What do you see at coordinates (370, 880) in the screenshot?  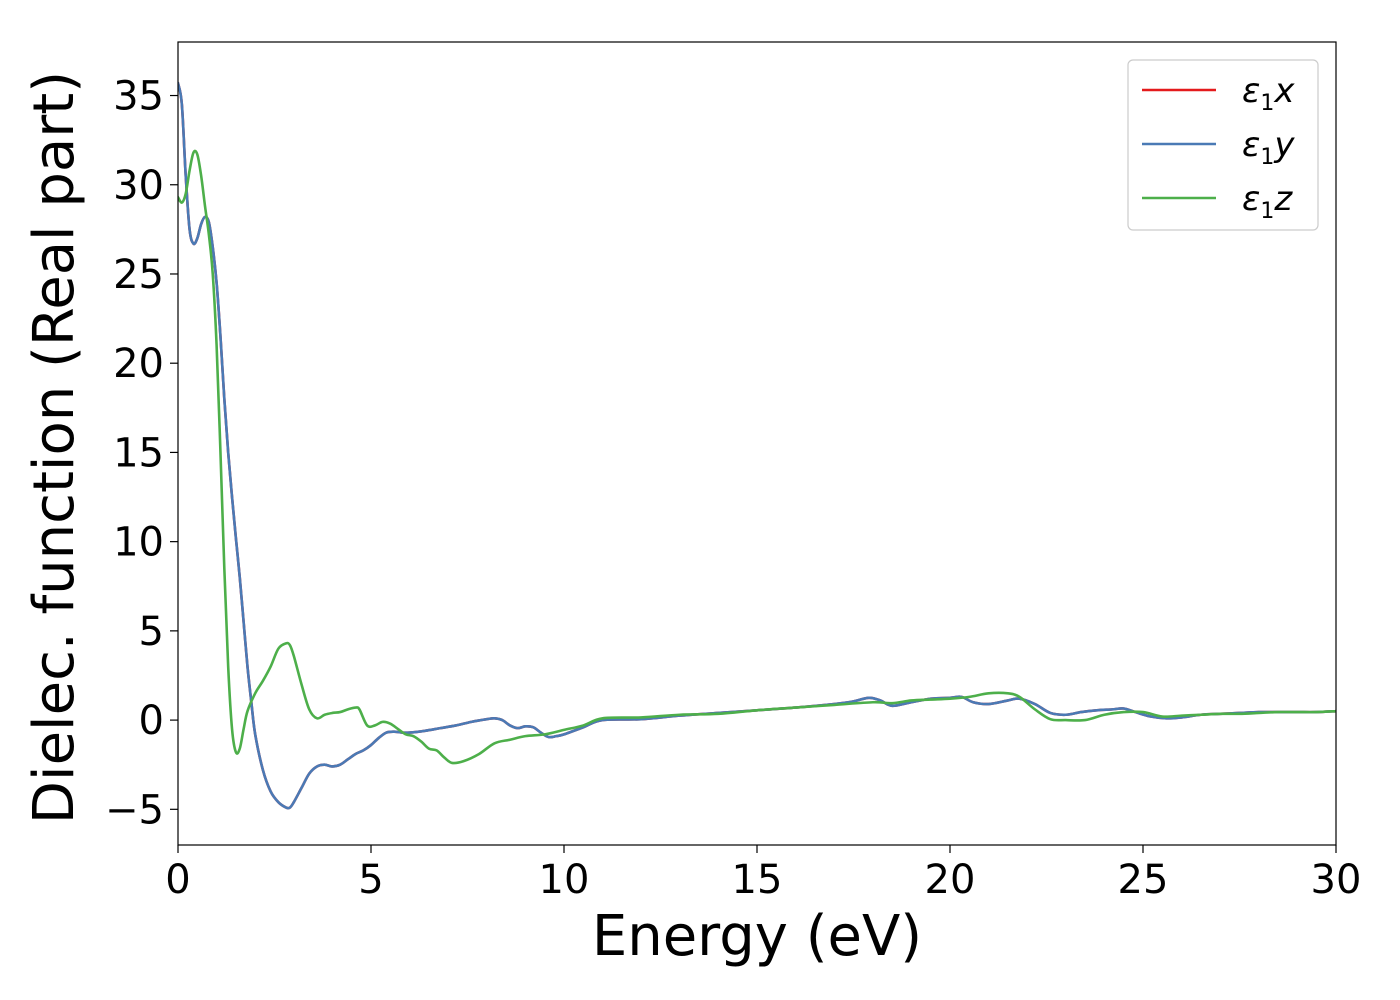 I see `x-tick-label: 5` at bounding box center [370, 880].